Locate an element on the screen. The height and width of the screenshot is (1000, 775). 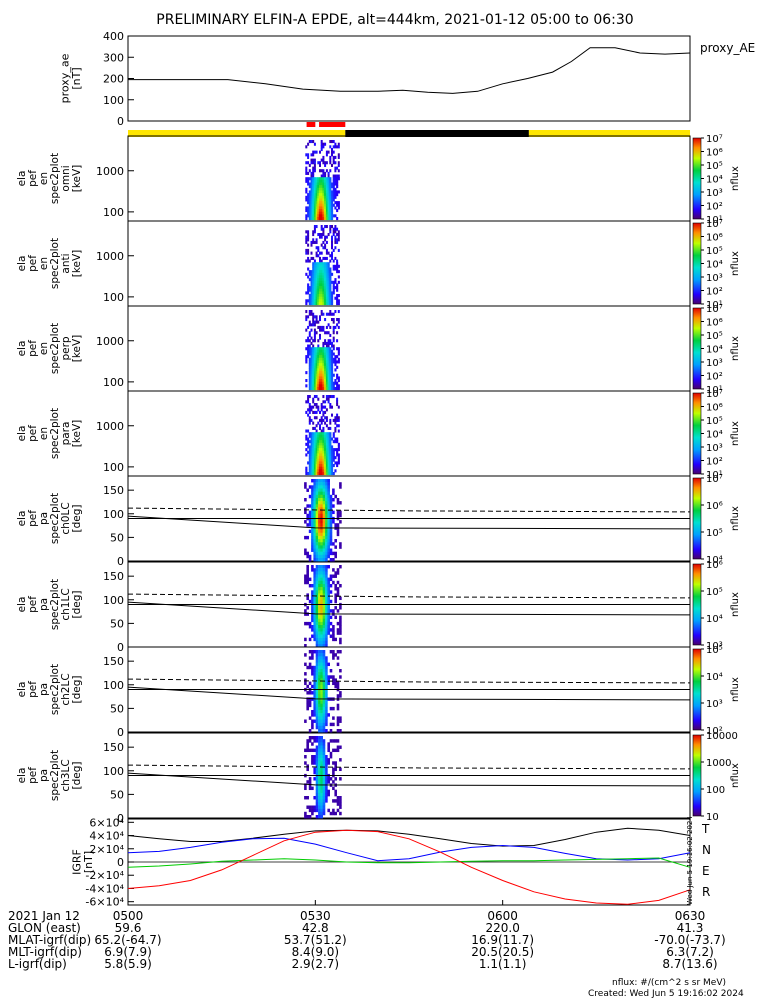
pa_spec_ch2-ylabel-0: ela is located at coordinates (22, 690).